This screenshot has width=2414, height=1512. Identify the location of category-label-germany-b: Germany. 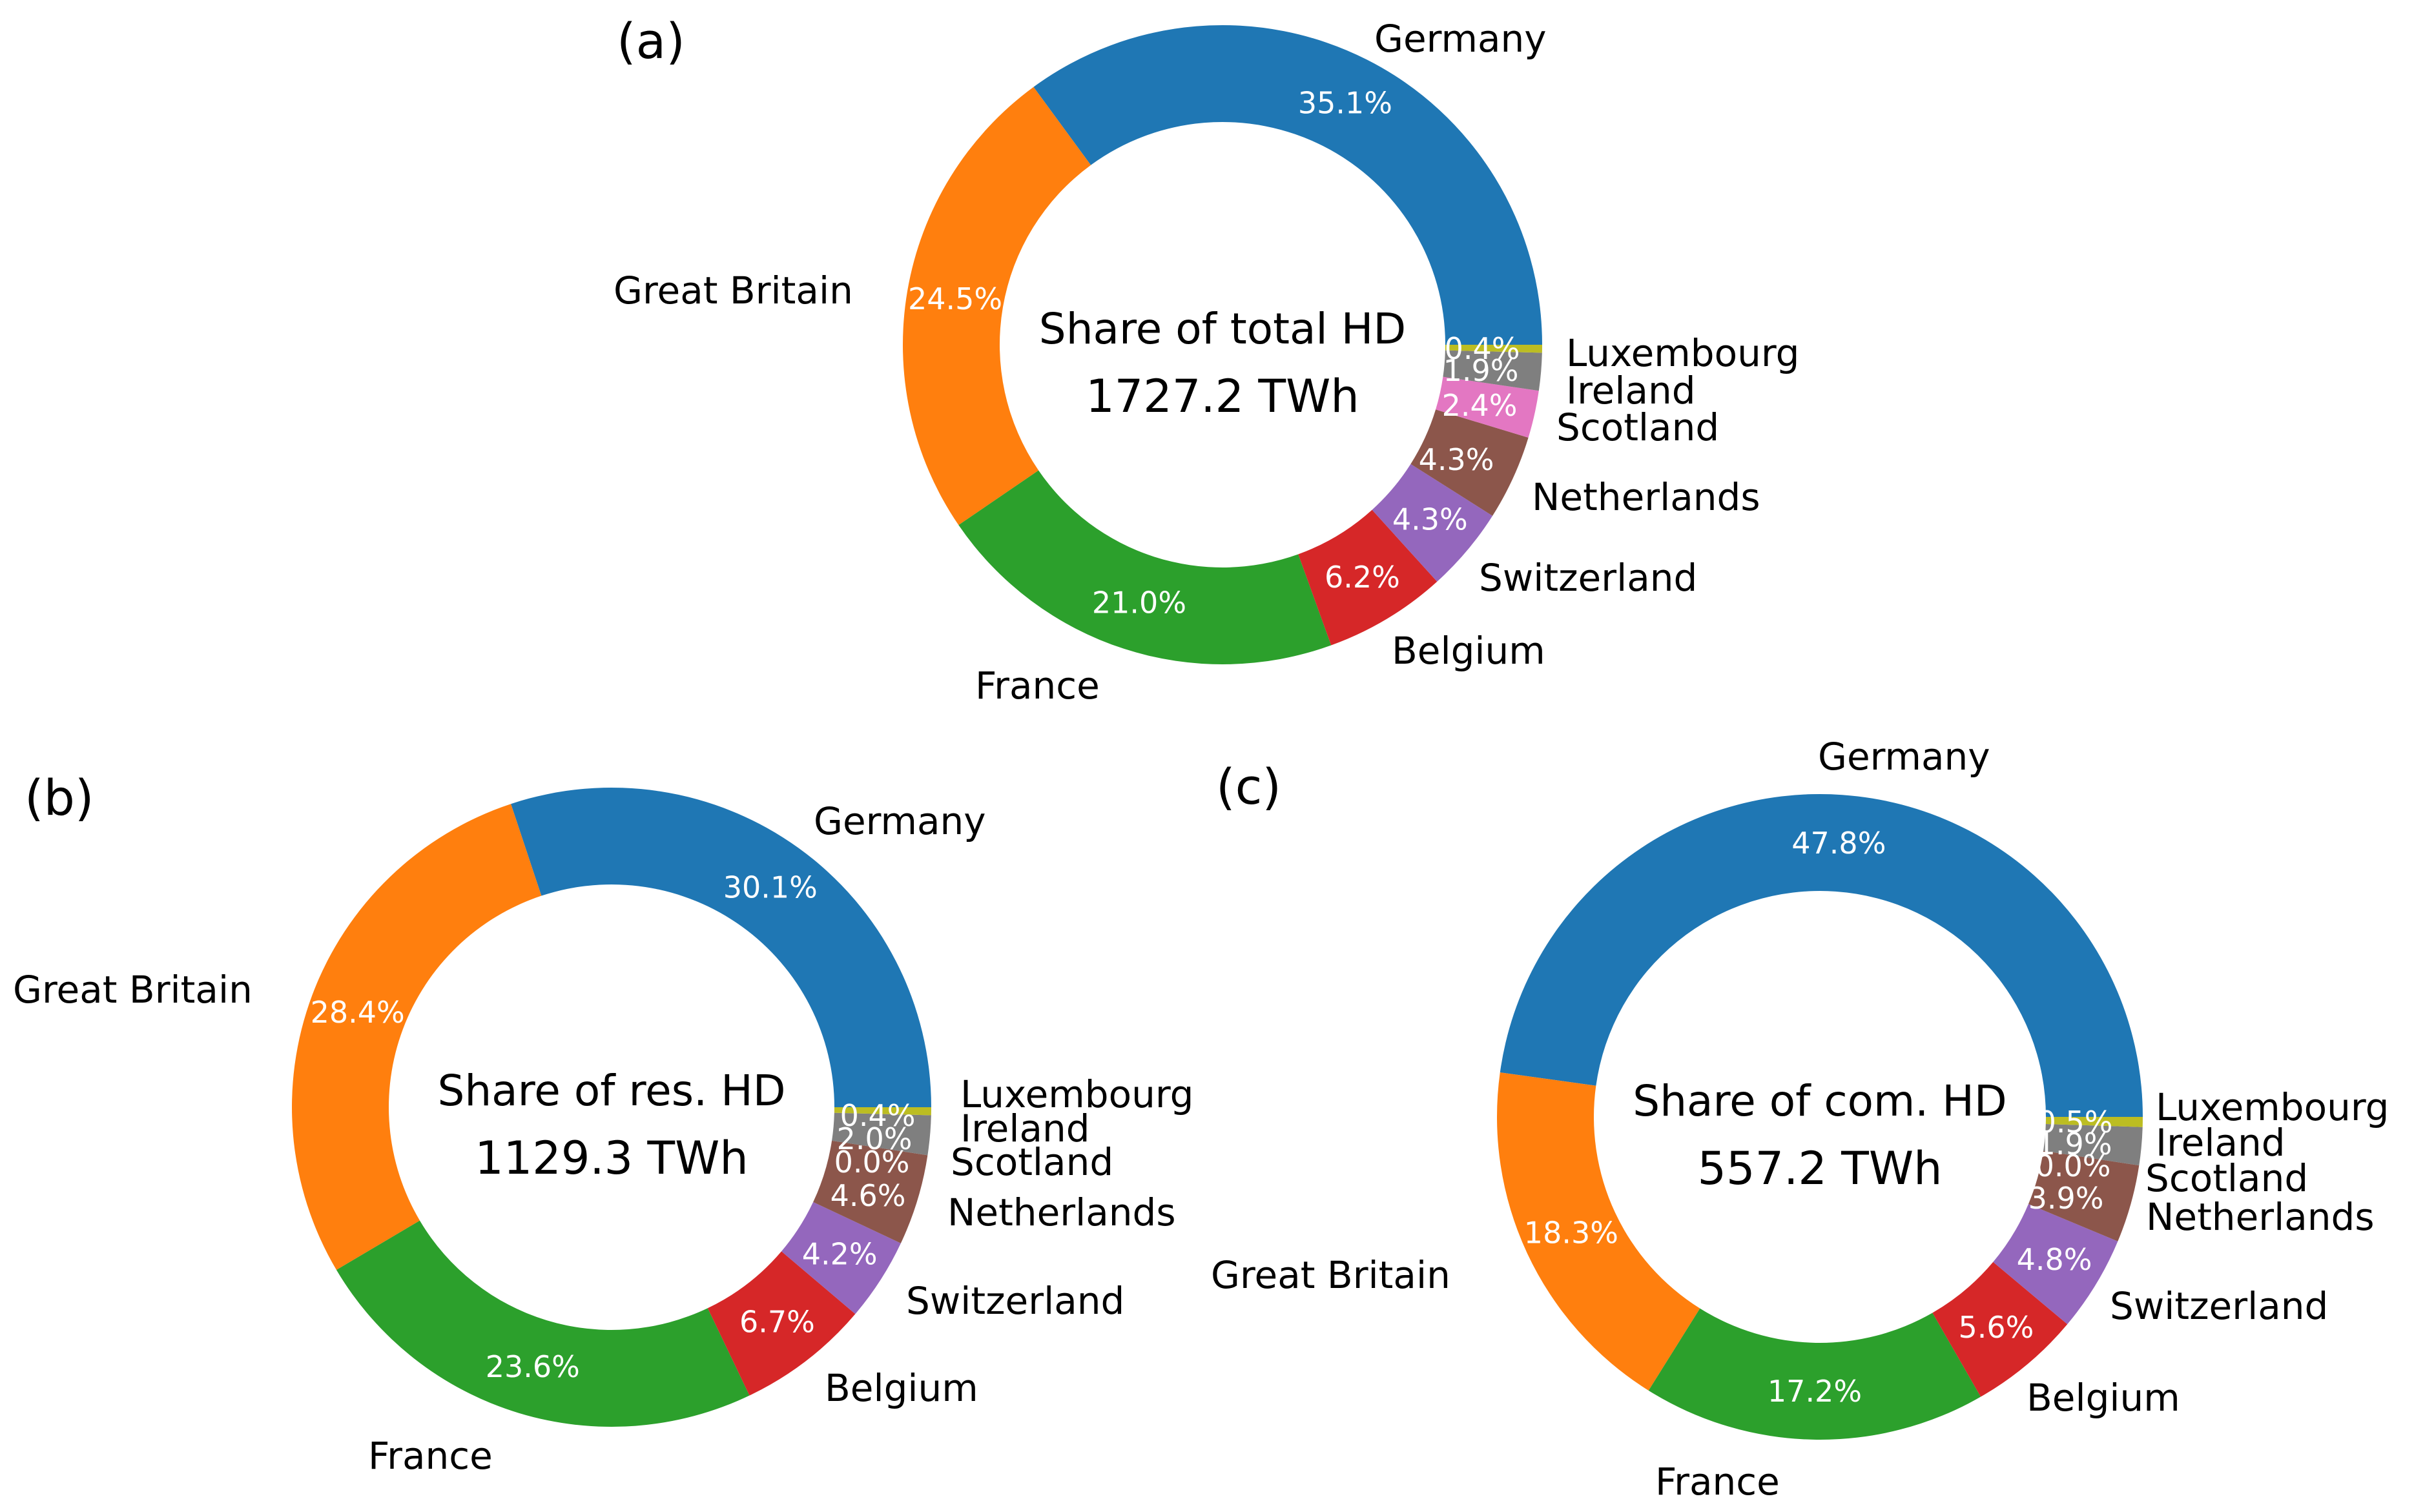
(900, 821).